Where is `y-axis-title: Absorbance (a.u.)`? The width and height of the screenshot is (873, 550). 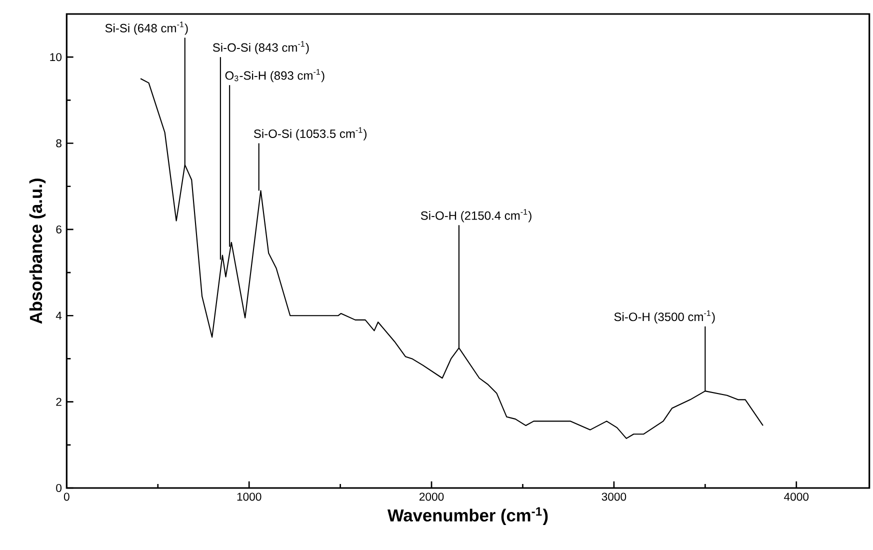
y-axis-title: Absorbance (a.u.) is located at coordinates (37, 251).